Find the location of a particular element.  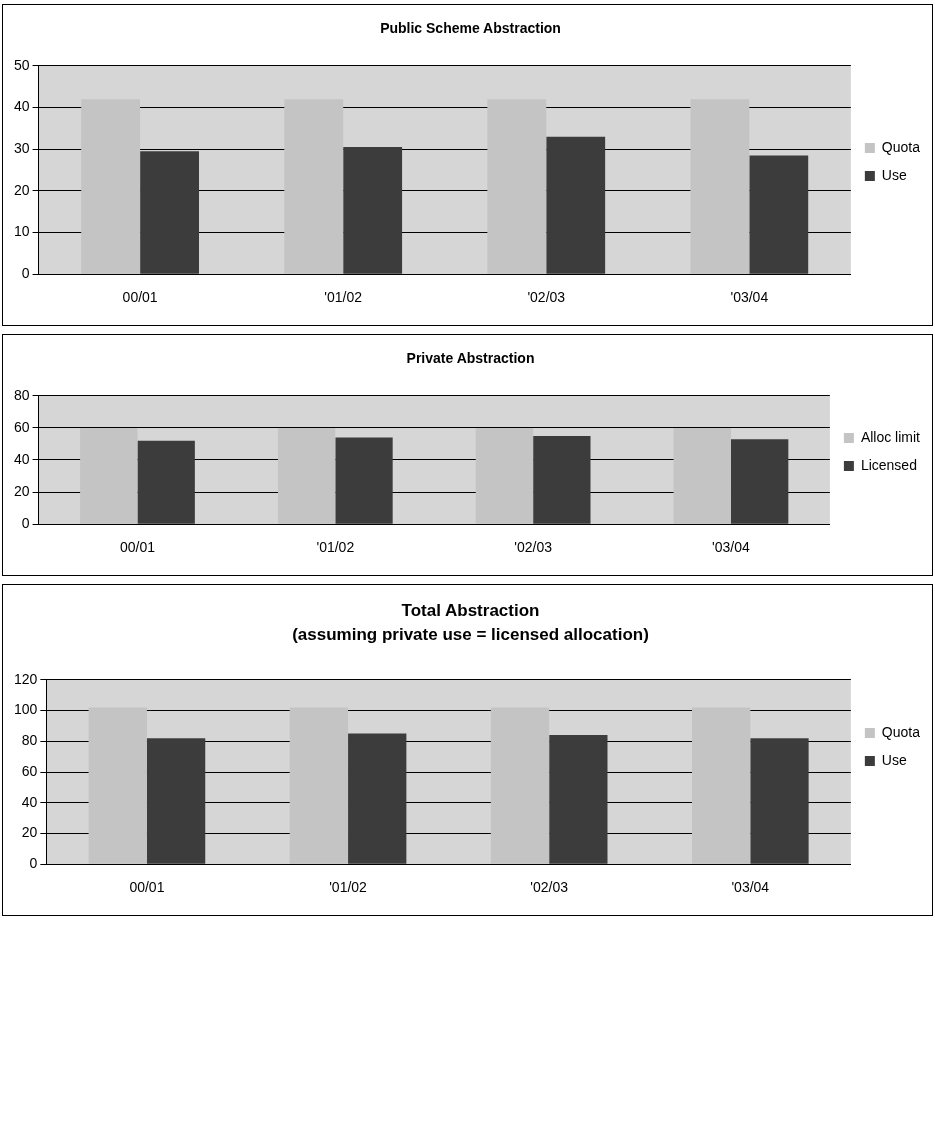

y-tick-label: 50 is located at coordinates (21, 64).